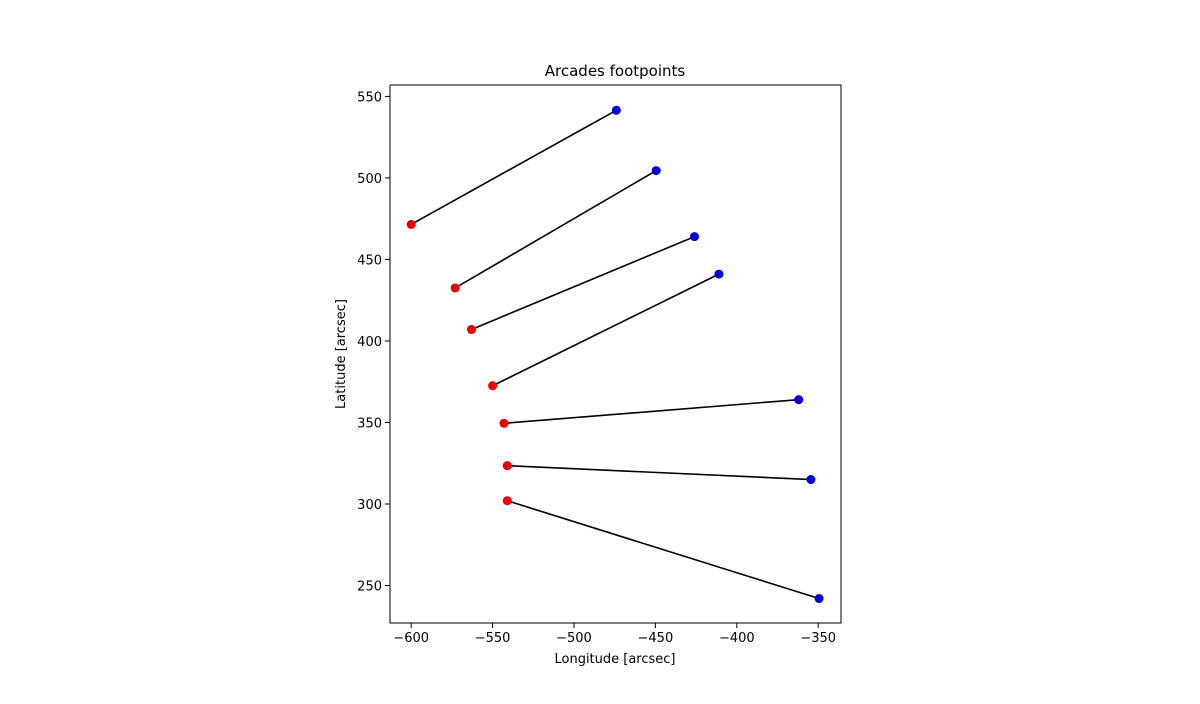 The image size is (1200, 704). What do you see at coordinates (369, 505) in the screenshot?
I see `y-tick-label: 300` at bounding box center [369, 505].